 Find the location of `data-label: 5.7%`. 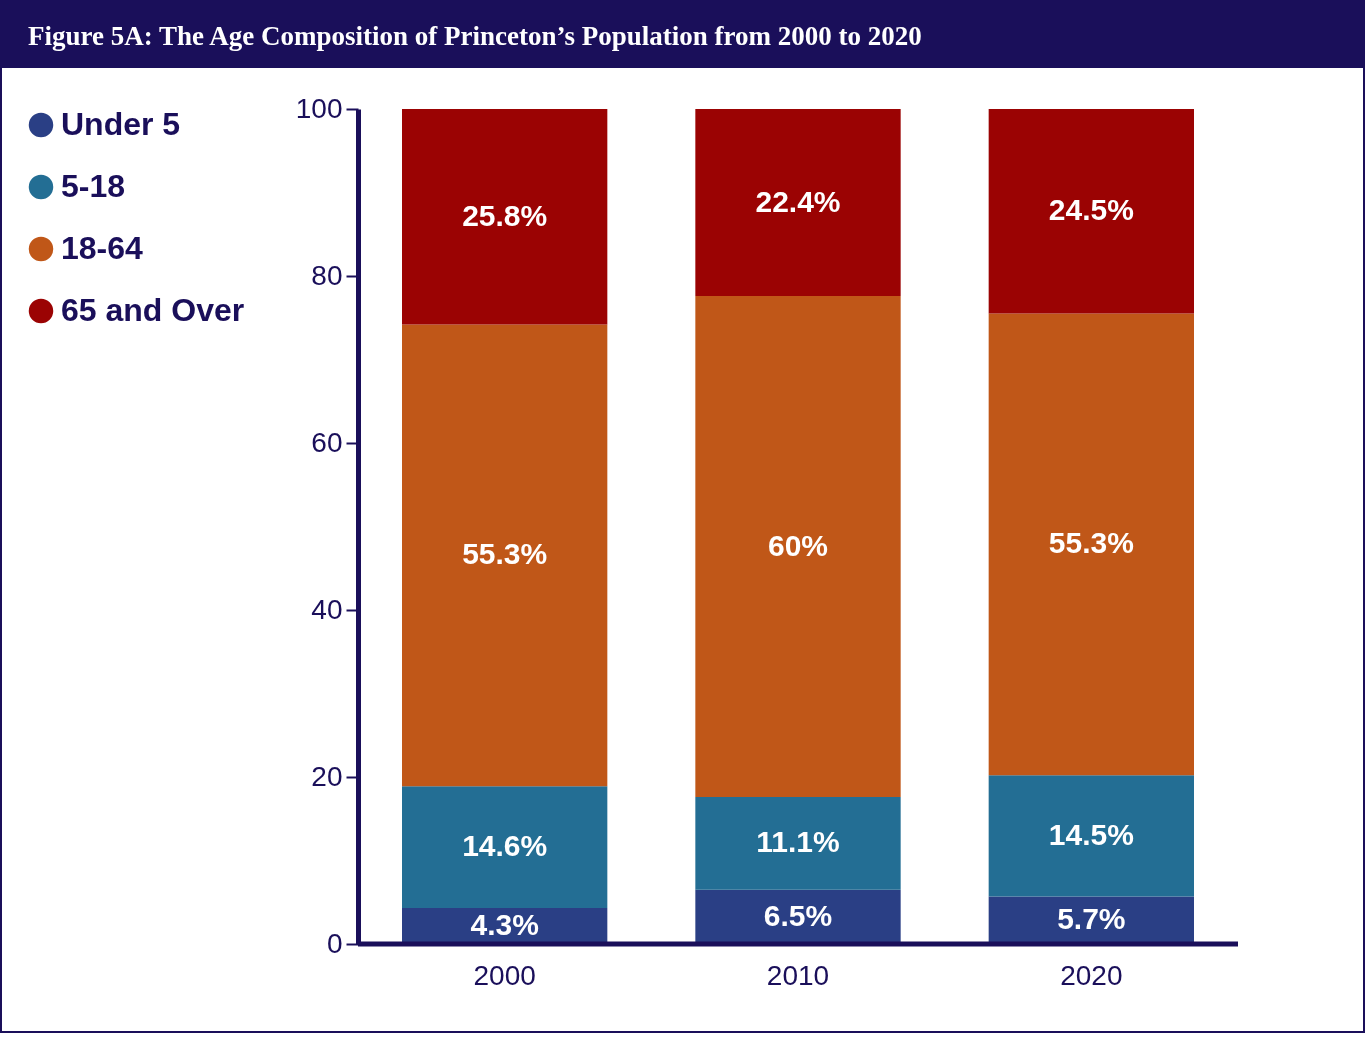

data-label: 5.7% is located at coordinates (1091, 919).